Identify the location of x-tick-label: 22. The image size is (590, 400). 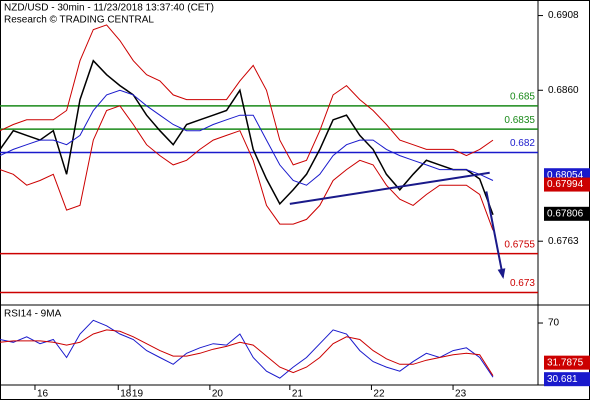
(379, 394).